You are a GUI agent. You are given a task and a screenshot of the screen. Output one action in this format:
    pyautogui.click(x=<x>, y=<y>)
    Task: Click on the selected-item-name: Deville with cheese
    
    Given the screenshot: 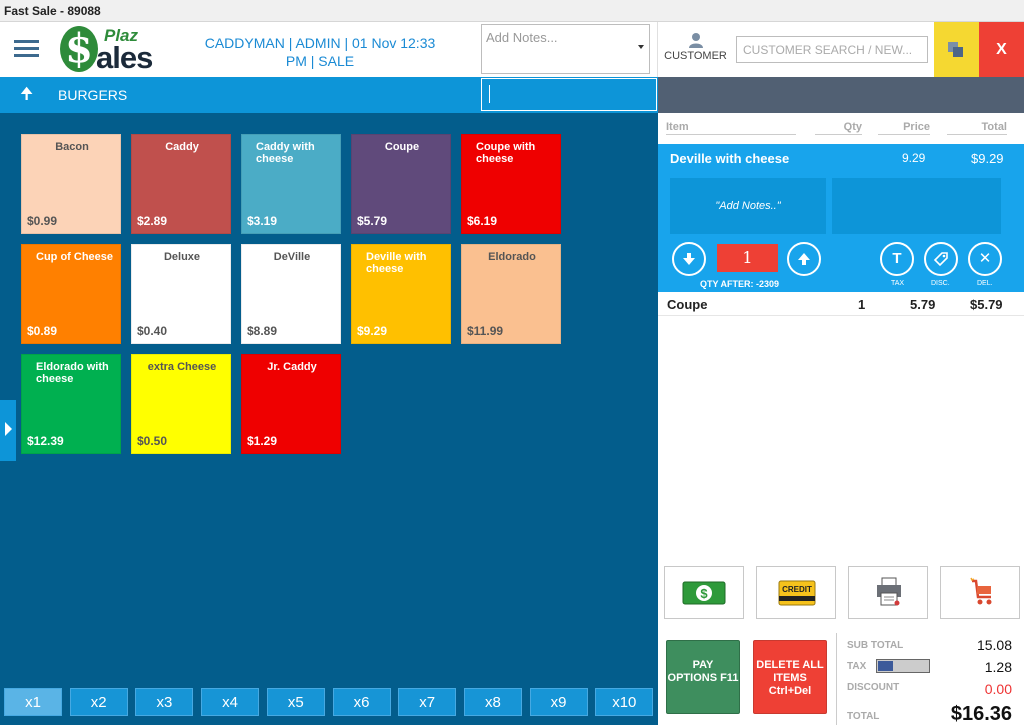 What is the action you would take?
    pyautogui.click(x=730, y=158)
    